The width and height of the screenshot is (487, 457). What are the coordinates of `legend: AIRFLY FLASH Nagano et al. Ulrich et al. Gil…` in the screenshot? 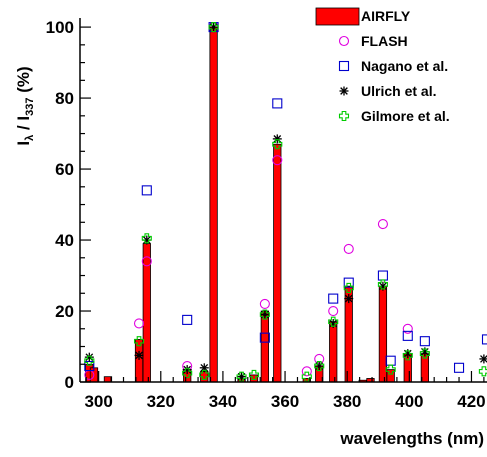 It's located at (382, 65).